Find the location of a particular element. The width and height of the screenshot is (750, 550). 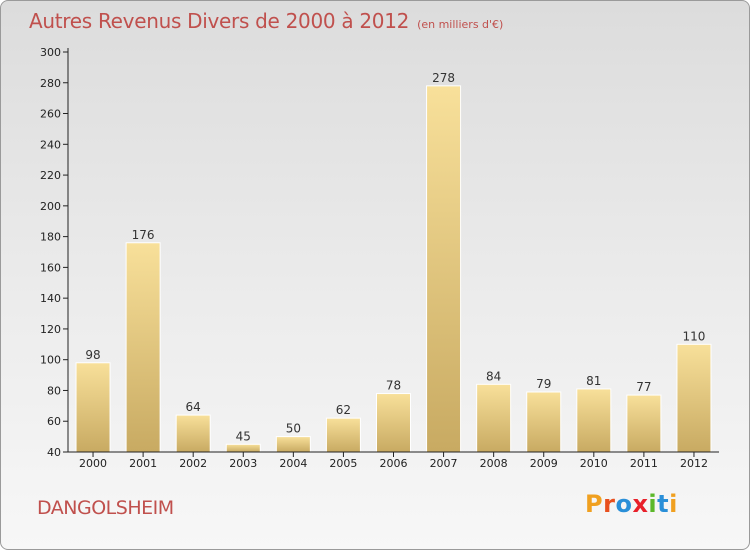

proxiti-logo: Proxiti is located at coordinates (631, 504).